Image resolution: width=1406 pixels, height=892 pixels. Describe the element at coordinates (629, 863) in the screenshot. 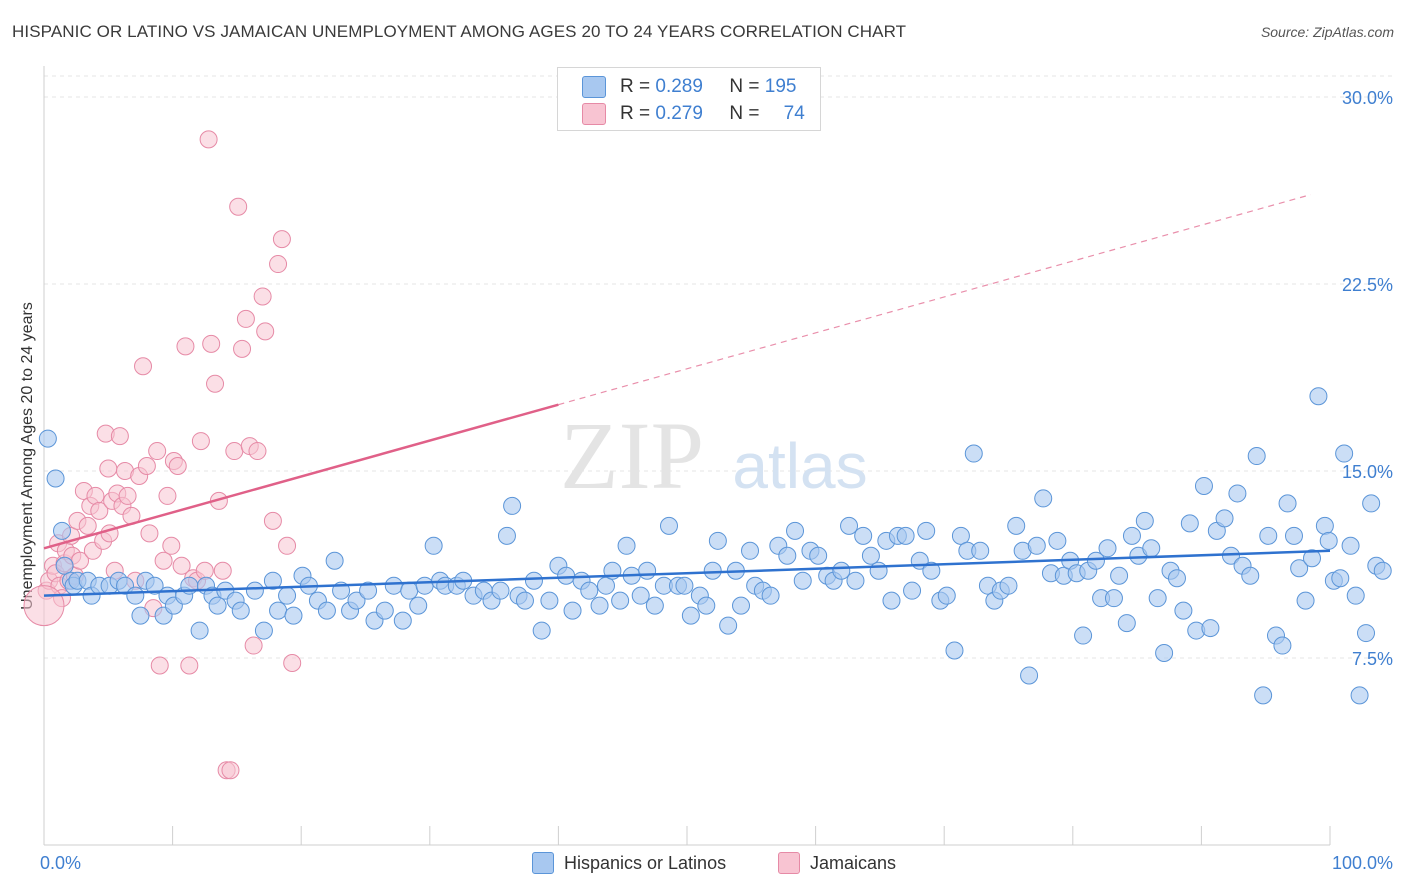

I see `bottom-legend-hispanics: Hispanics or Latinos` at that location.